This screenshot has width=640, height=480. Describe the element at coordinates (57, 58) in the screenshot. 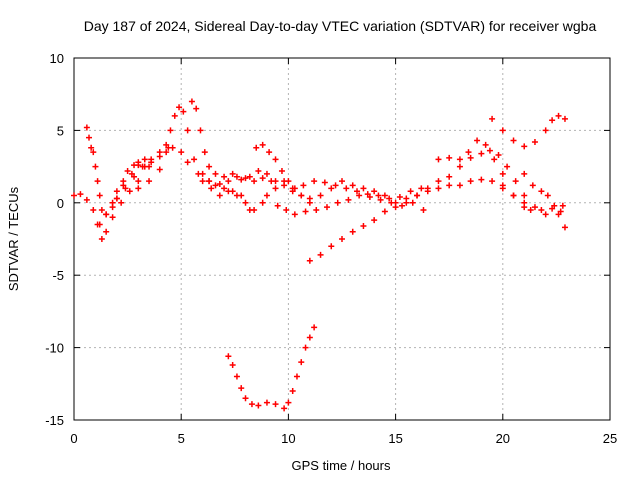

I see `y-tick-label: 10` at that location.